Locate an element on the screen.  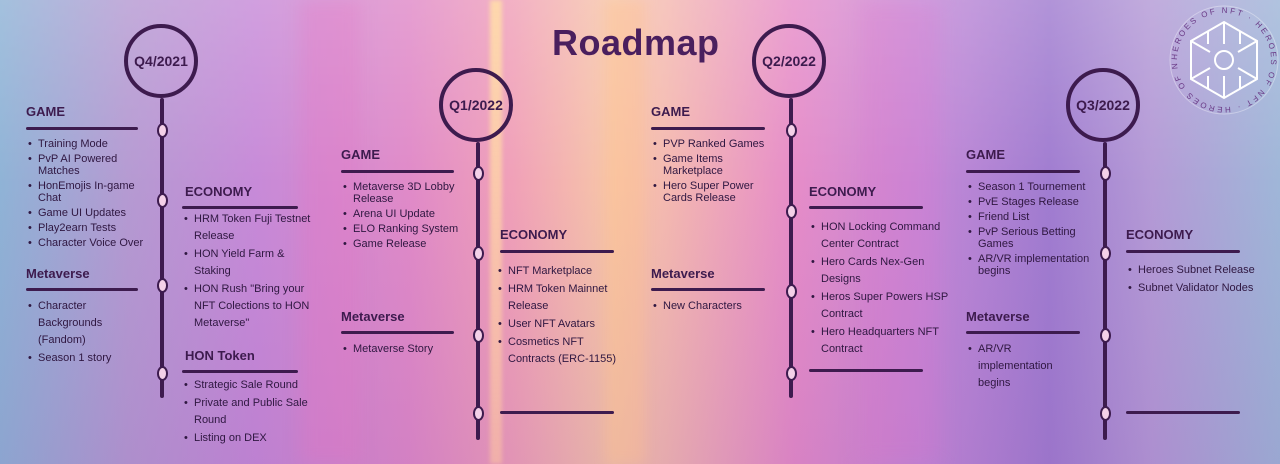
list-item: Metaverse Story is located at coordinates (403, 349).